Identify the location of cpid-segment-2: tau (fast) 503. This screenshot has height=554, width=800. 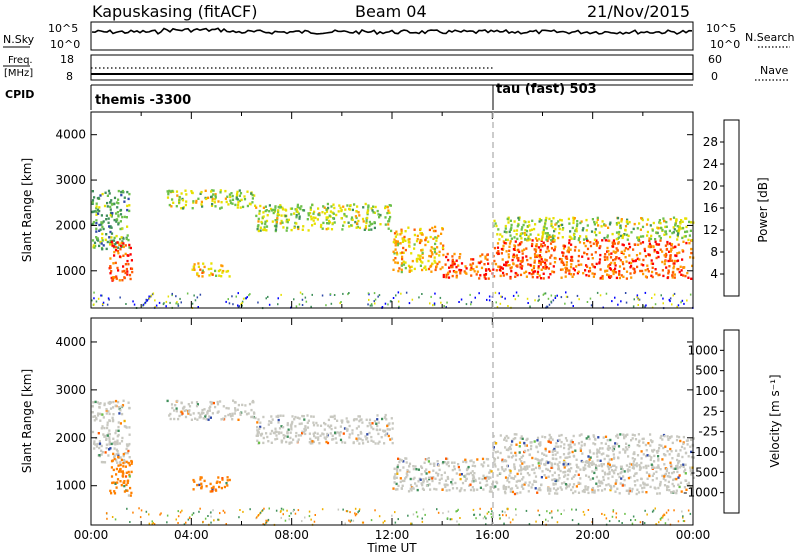
(546, 89).